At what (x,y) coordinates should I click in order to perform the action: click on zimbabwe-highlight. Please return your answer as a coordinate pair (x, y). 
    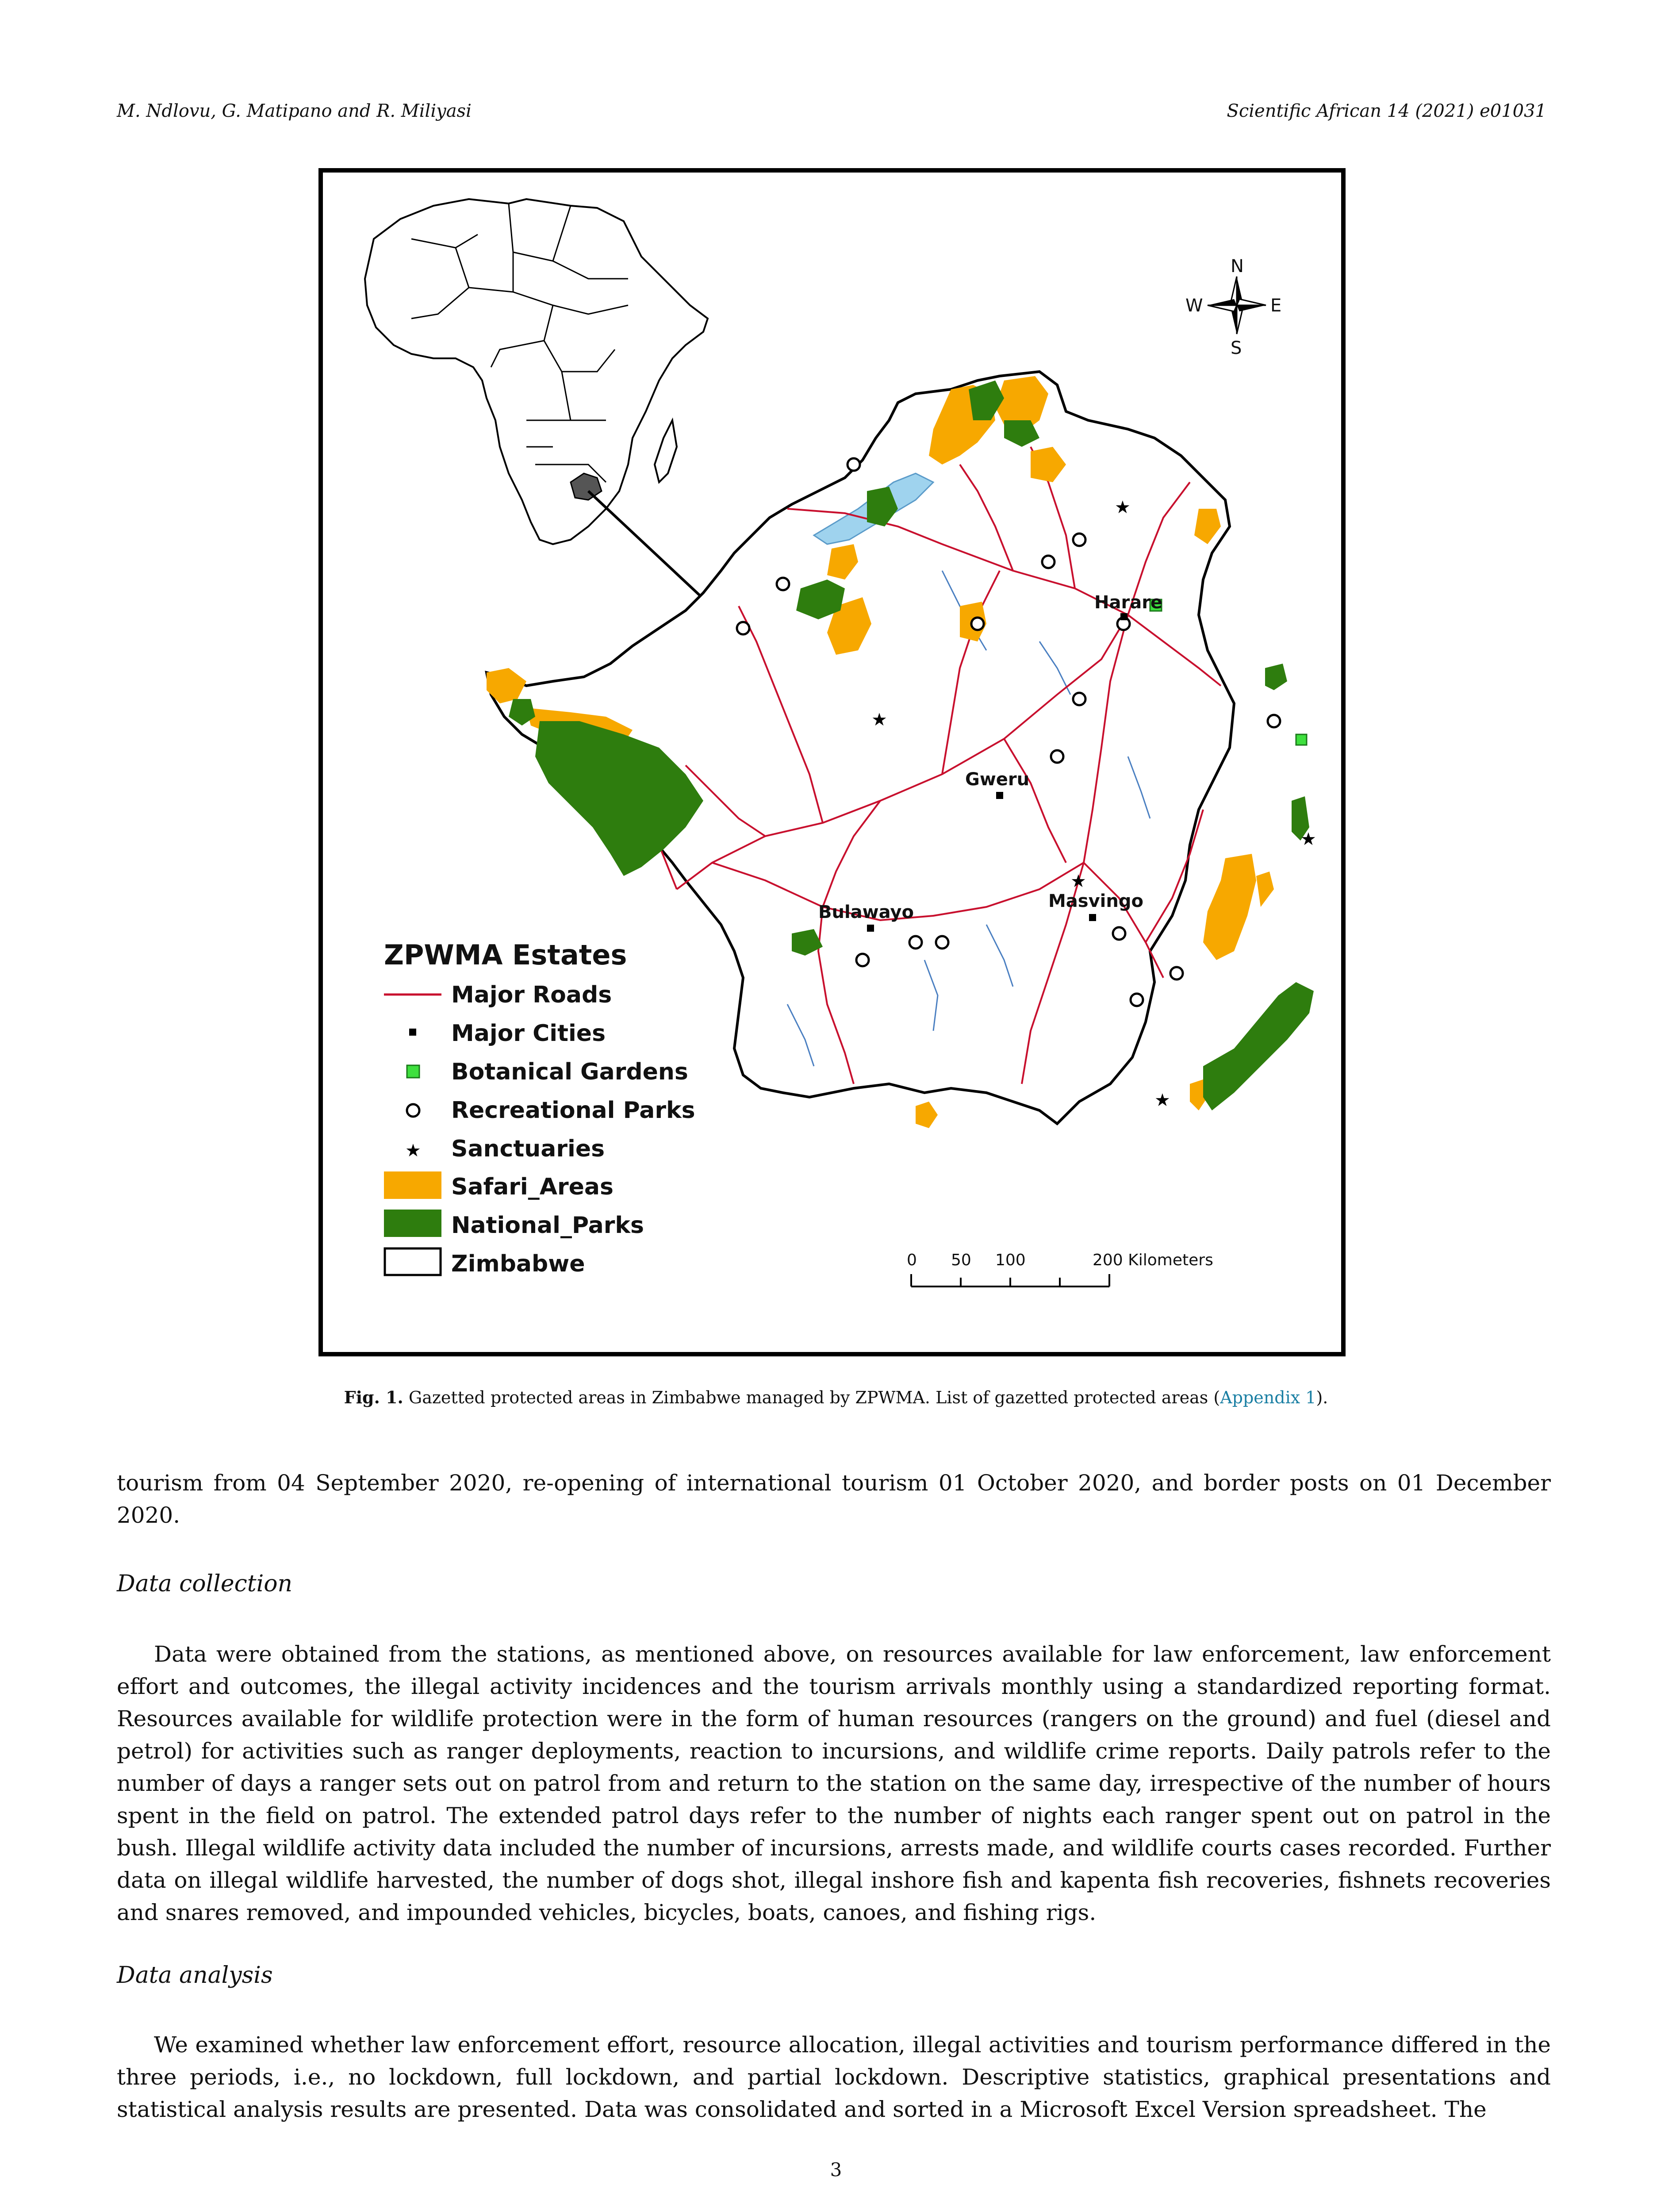
    Looking at the image, I should click on (586, 487).